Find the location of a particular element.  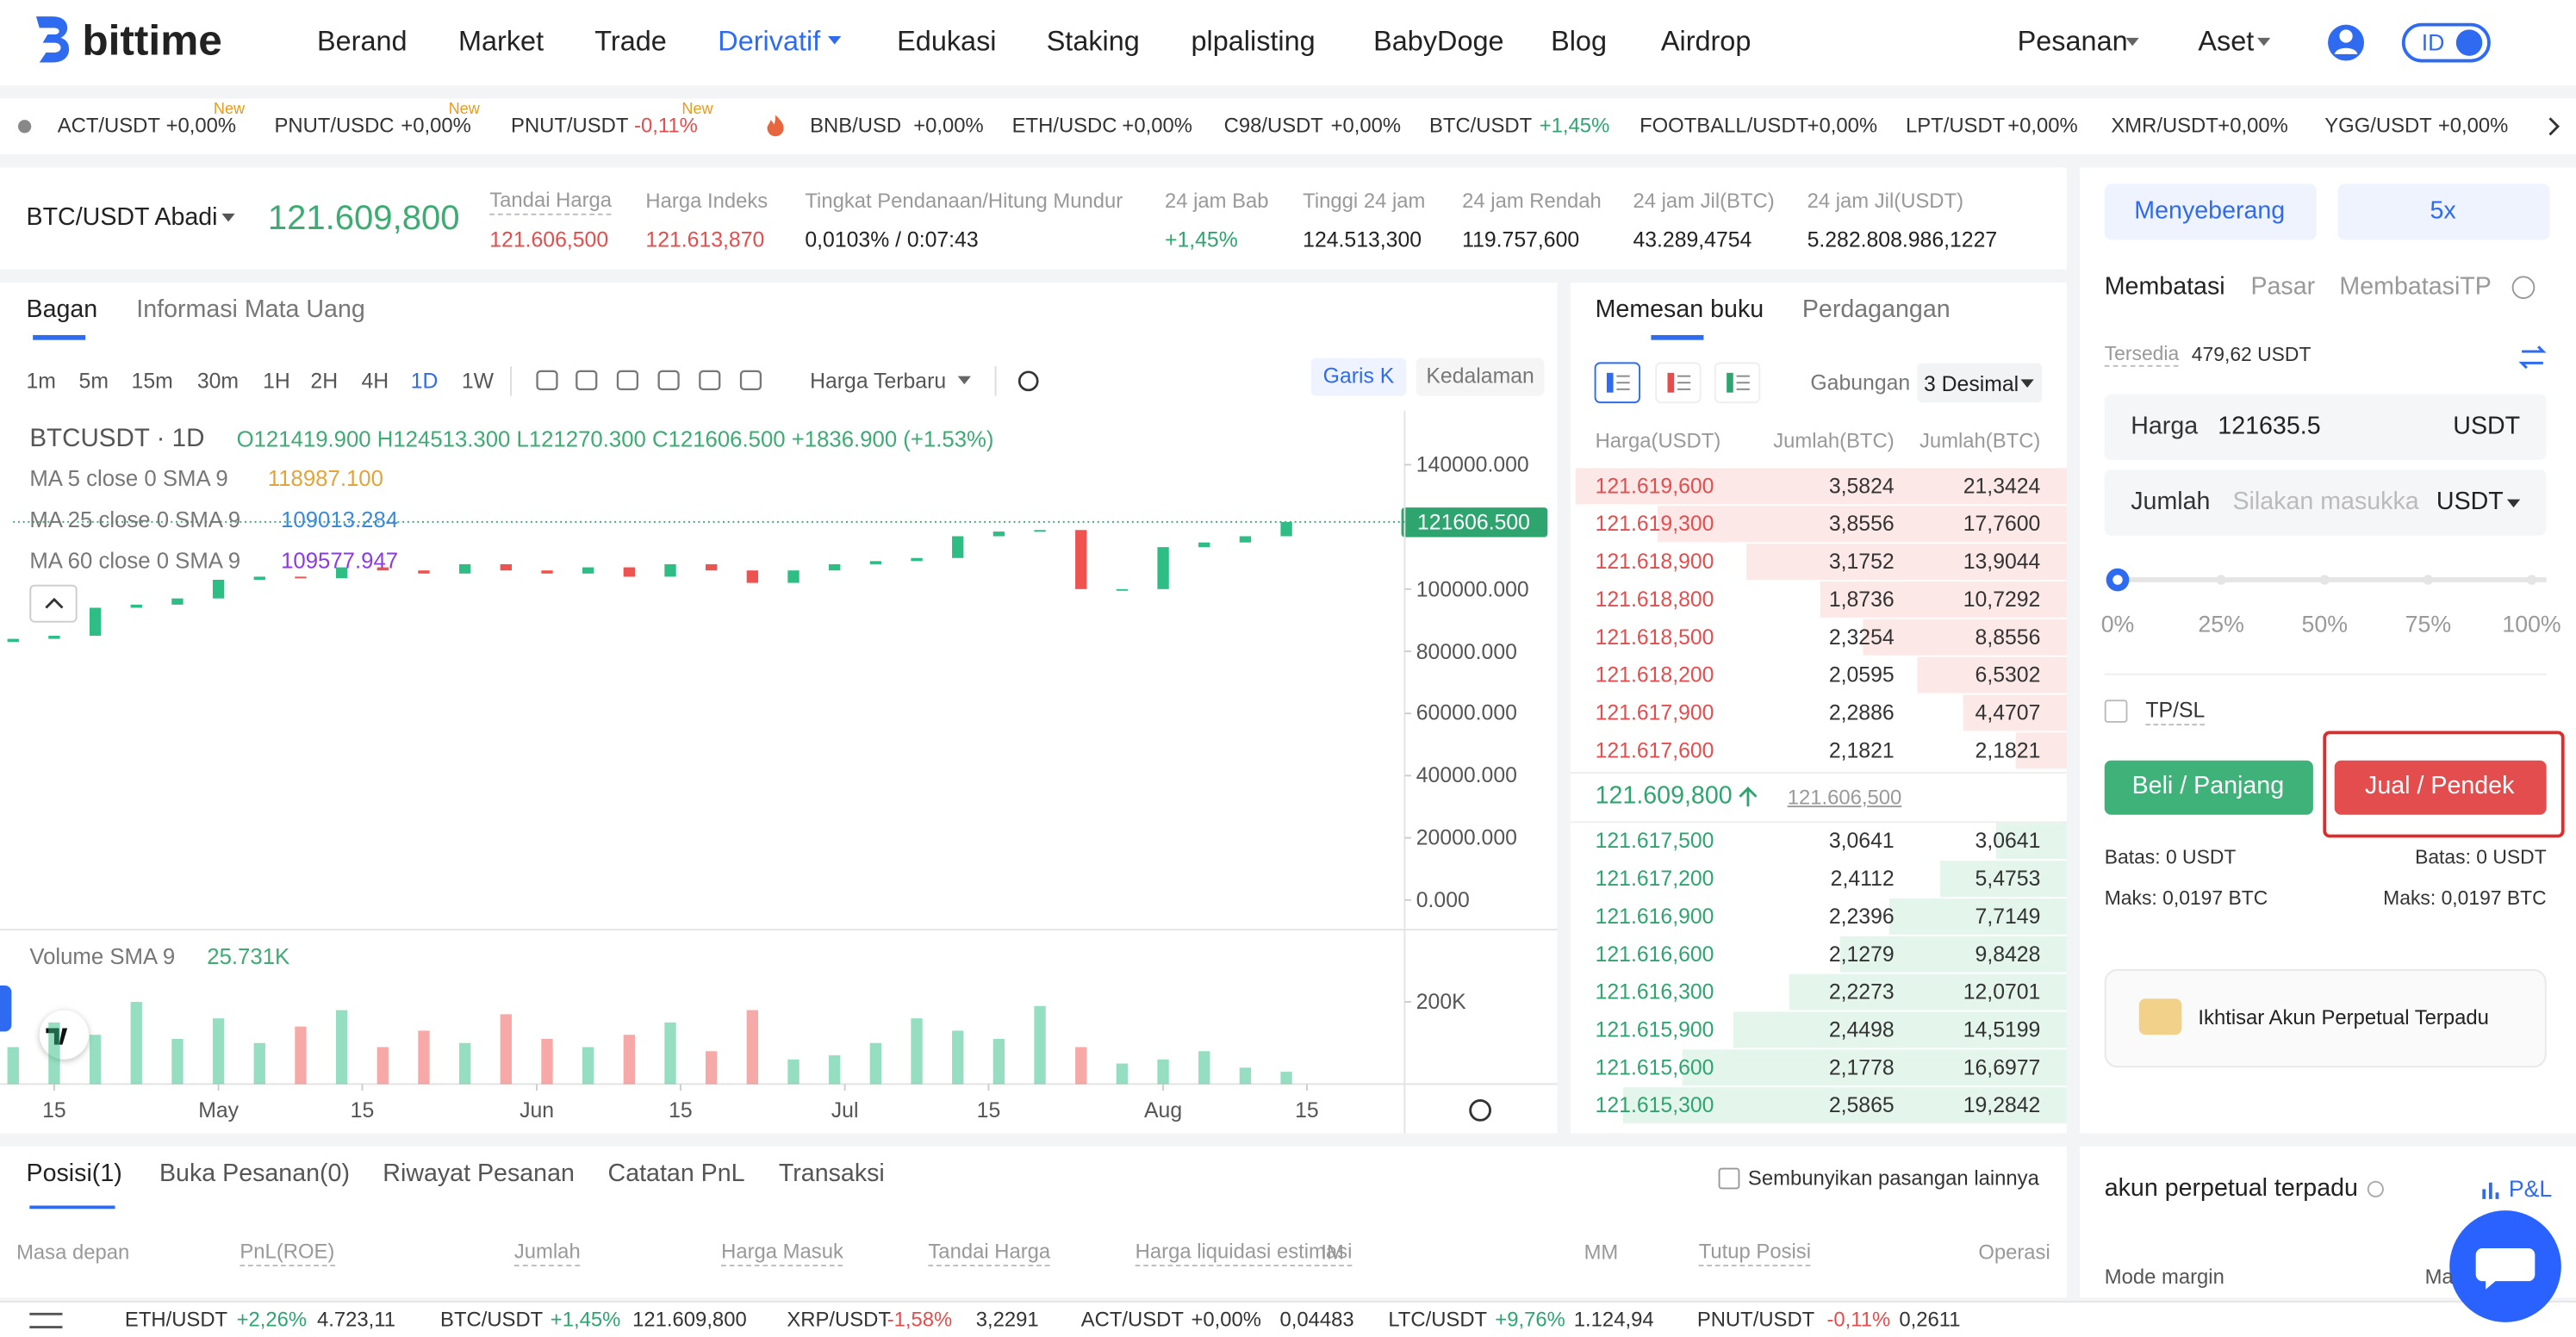

ticker-pair: ETH/USDC is located at coordinates (1064, 126).